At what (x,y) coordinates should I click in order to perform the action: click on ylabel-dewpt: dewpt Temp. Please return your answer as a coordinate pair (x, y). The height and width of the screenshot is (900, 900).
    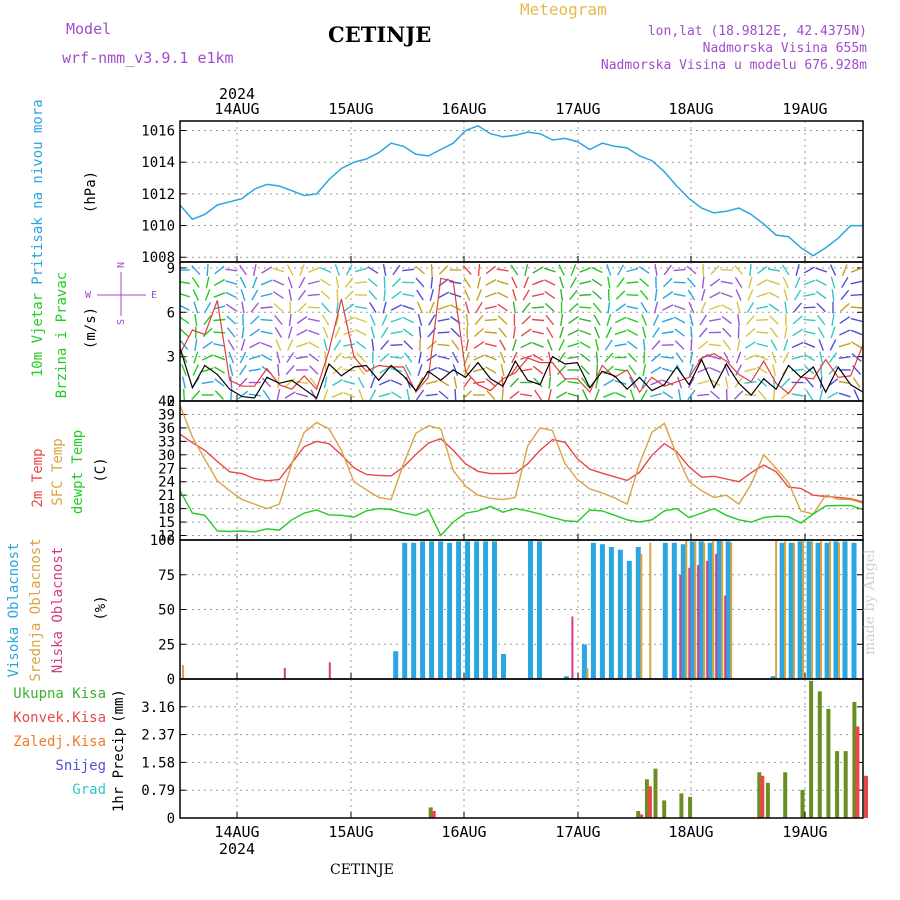
    Looking at the image, I should click on (78, 472).